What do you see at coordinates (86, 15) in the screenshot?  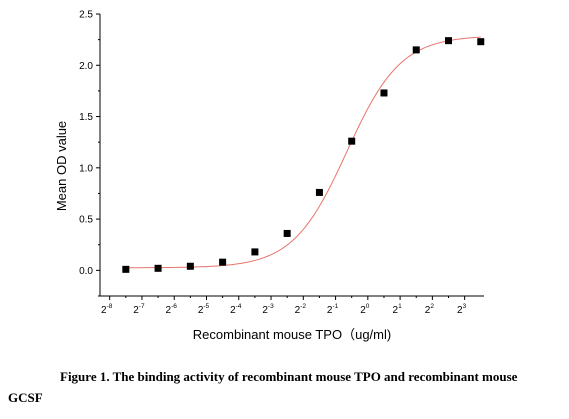 I see `y-tick-label: 2.5` at bounding box center [86, 15].